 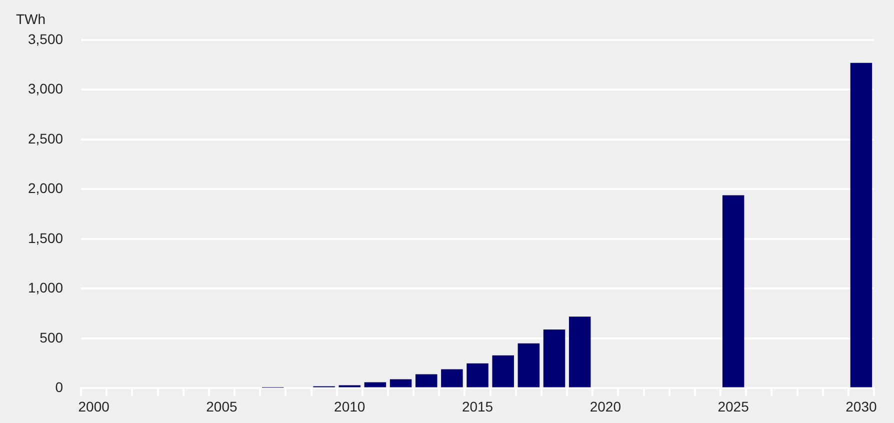 What do you see at coordinates (46, 138) in the screenshot?
I see `y-tick-label: 2,500` at bounding box center [46, 138].